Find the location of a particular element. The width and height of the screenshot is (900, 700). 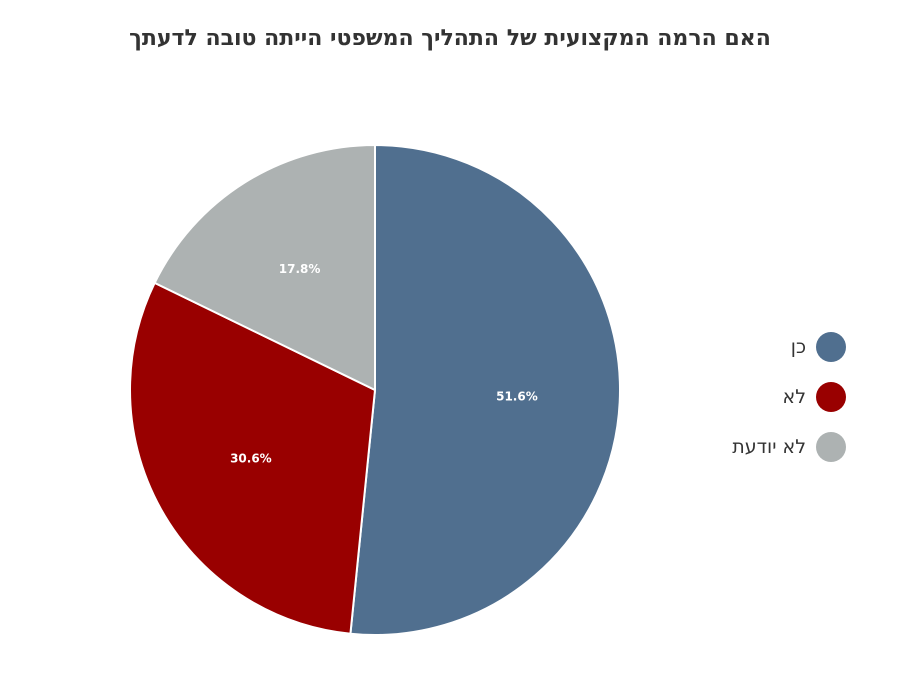

legend-swatch-yes is located at coordinates (831, 347).